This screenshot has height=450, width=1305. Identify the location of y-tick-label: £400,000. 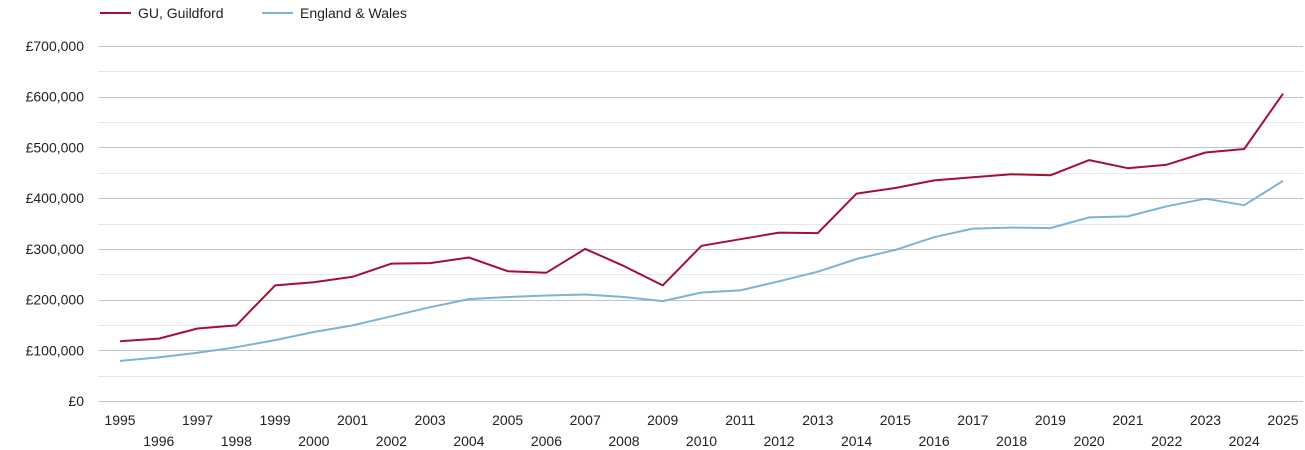
(55, 198).